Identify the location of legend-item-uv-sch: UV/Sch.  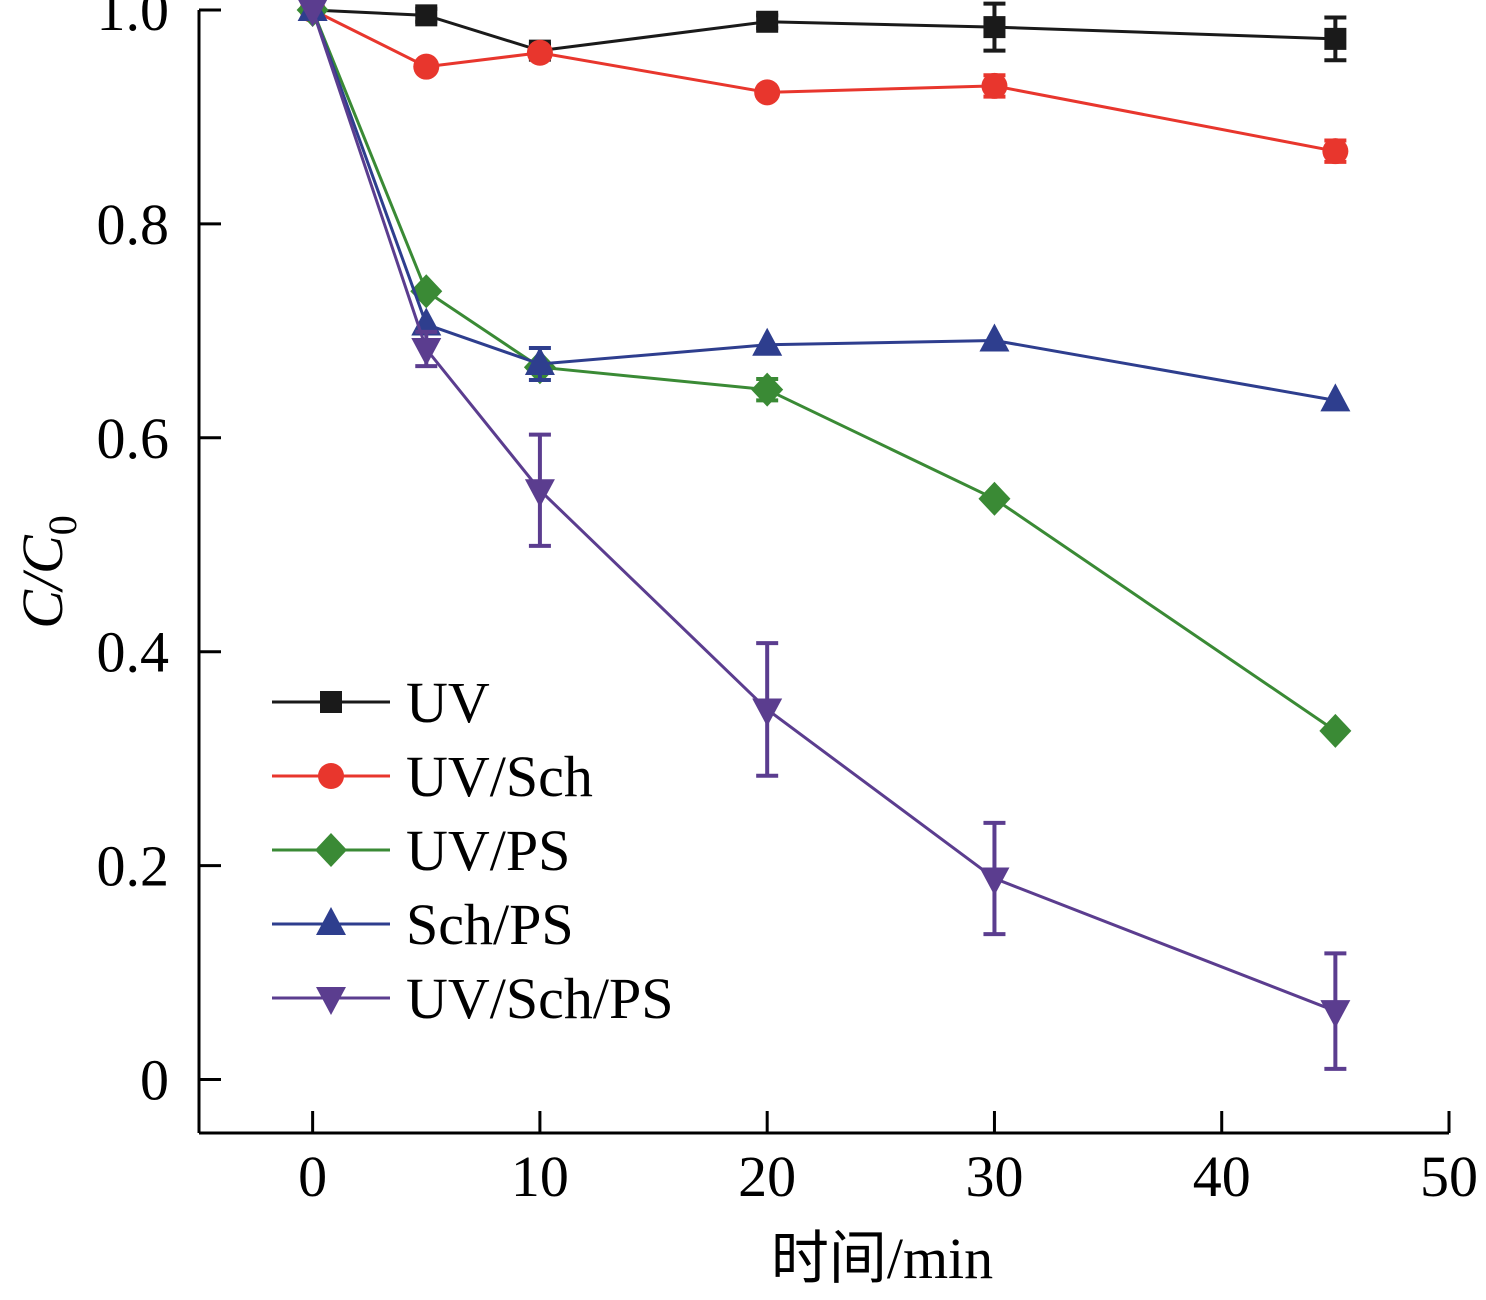
(432, 776).